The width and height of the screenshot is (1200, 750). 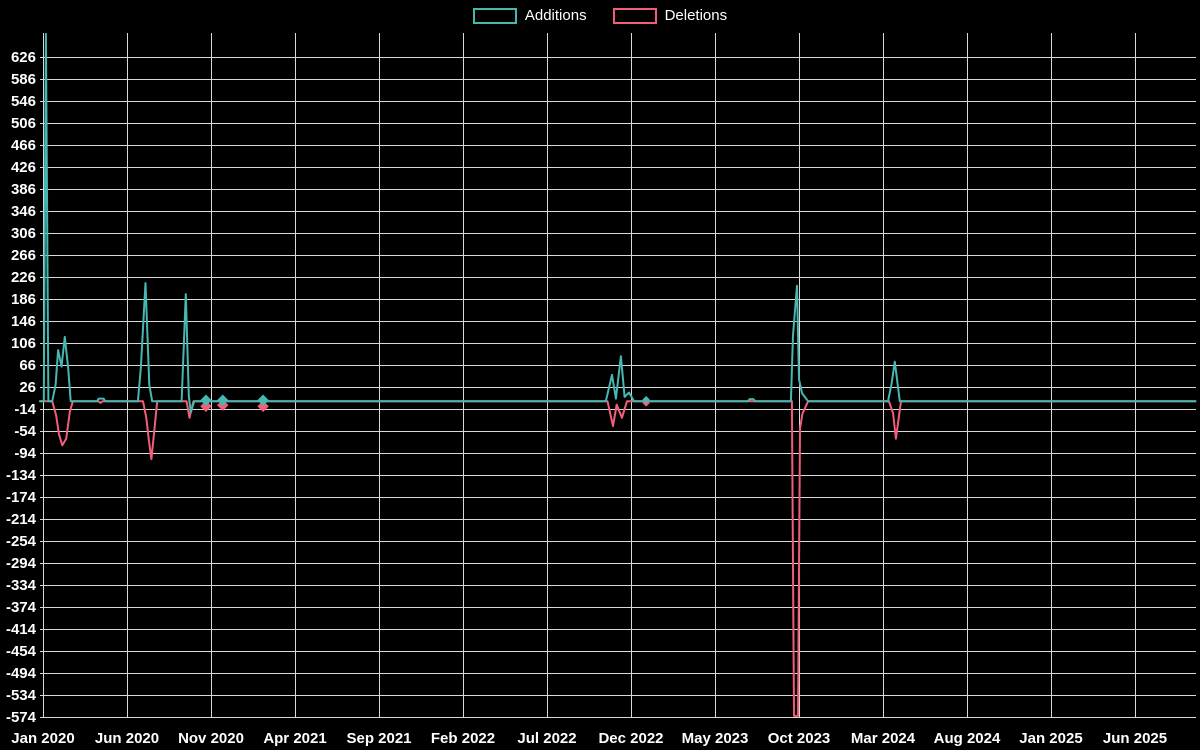 I want to click on y-tick-label: -134, so click(x=21, y=475).